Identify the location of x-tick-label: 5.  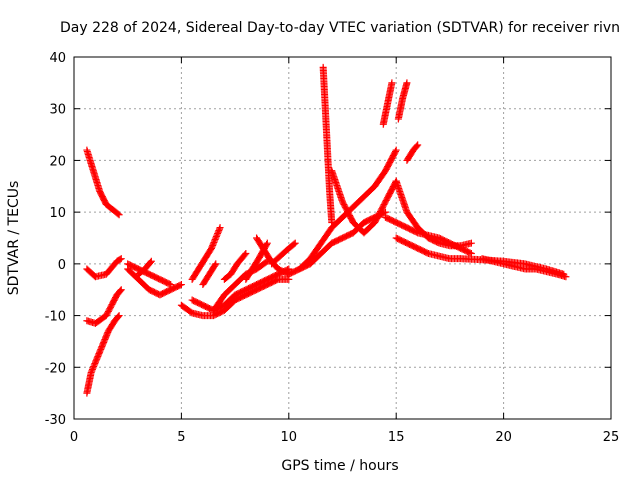
(181, 437).